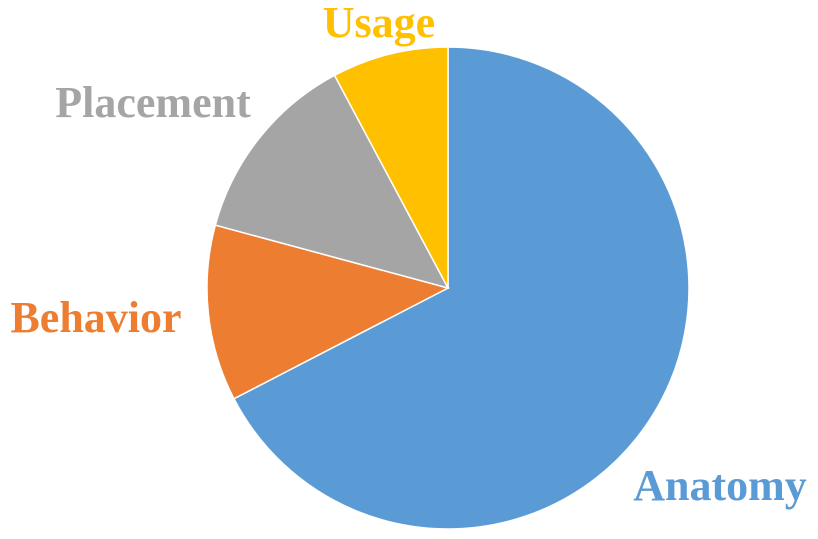 Image resolution: width=818 pixels, height=539 pixels. What do you see at coordinates (720, 485) in the screenshot?
I see `slice-label-anatomy: Anatomy` at bounding box center [720, 485].